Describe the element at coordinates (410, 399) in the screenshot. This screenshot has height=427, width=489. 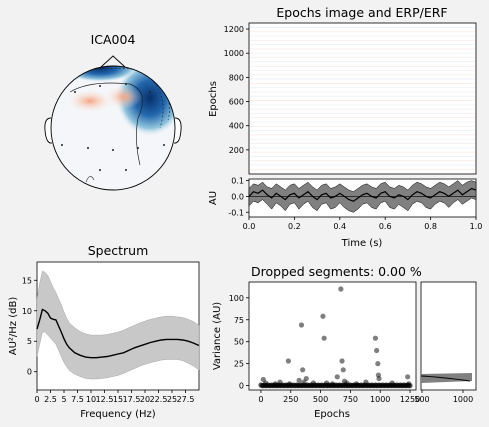
I see `variance-xtick-label: 1250` at that location.